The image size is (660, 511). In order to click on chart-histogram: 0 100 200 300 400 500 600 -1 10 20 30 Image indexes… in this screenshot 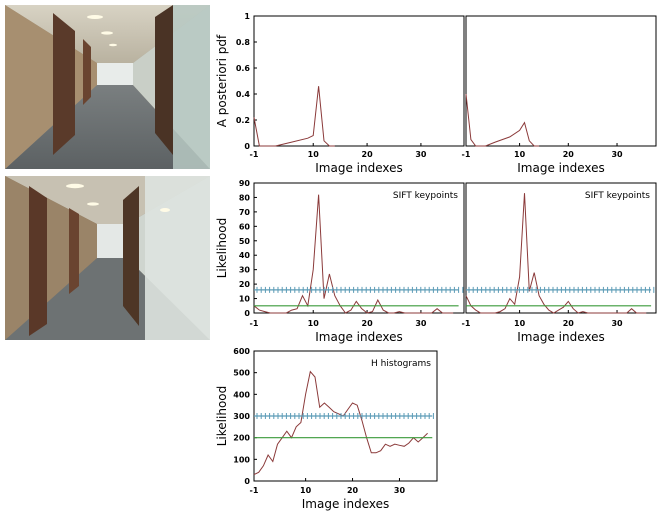, I will do `click(326, 429)`.